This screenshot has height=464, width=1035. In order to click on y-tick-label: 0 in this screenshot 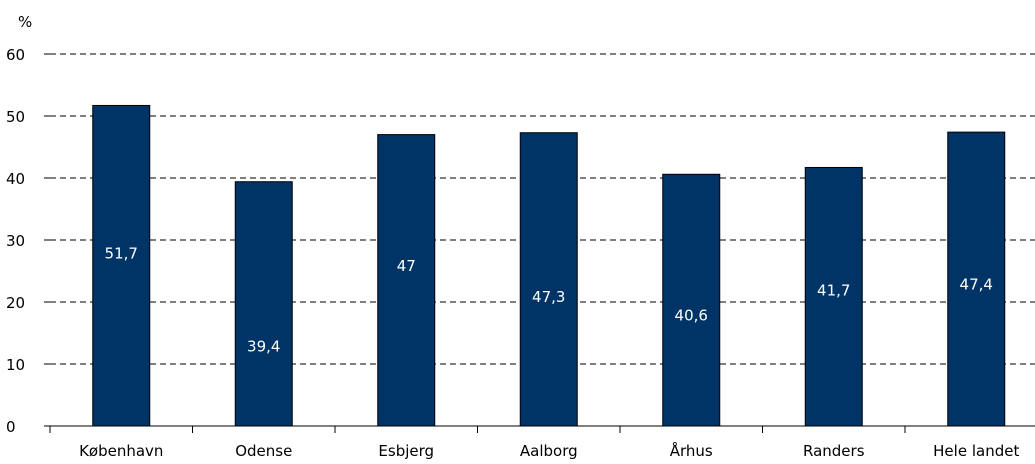, I will do `click(11, 427)`.